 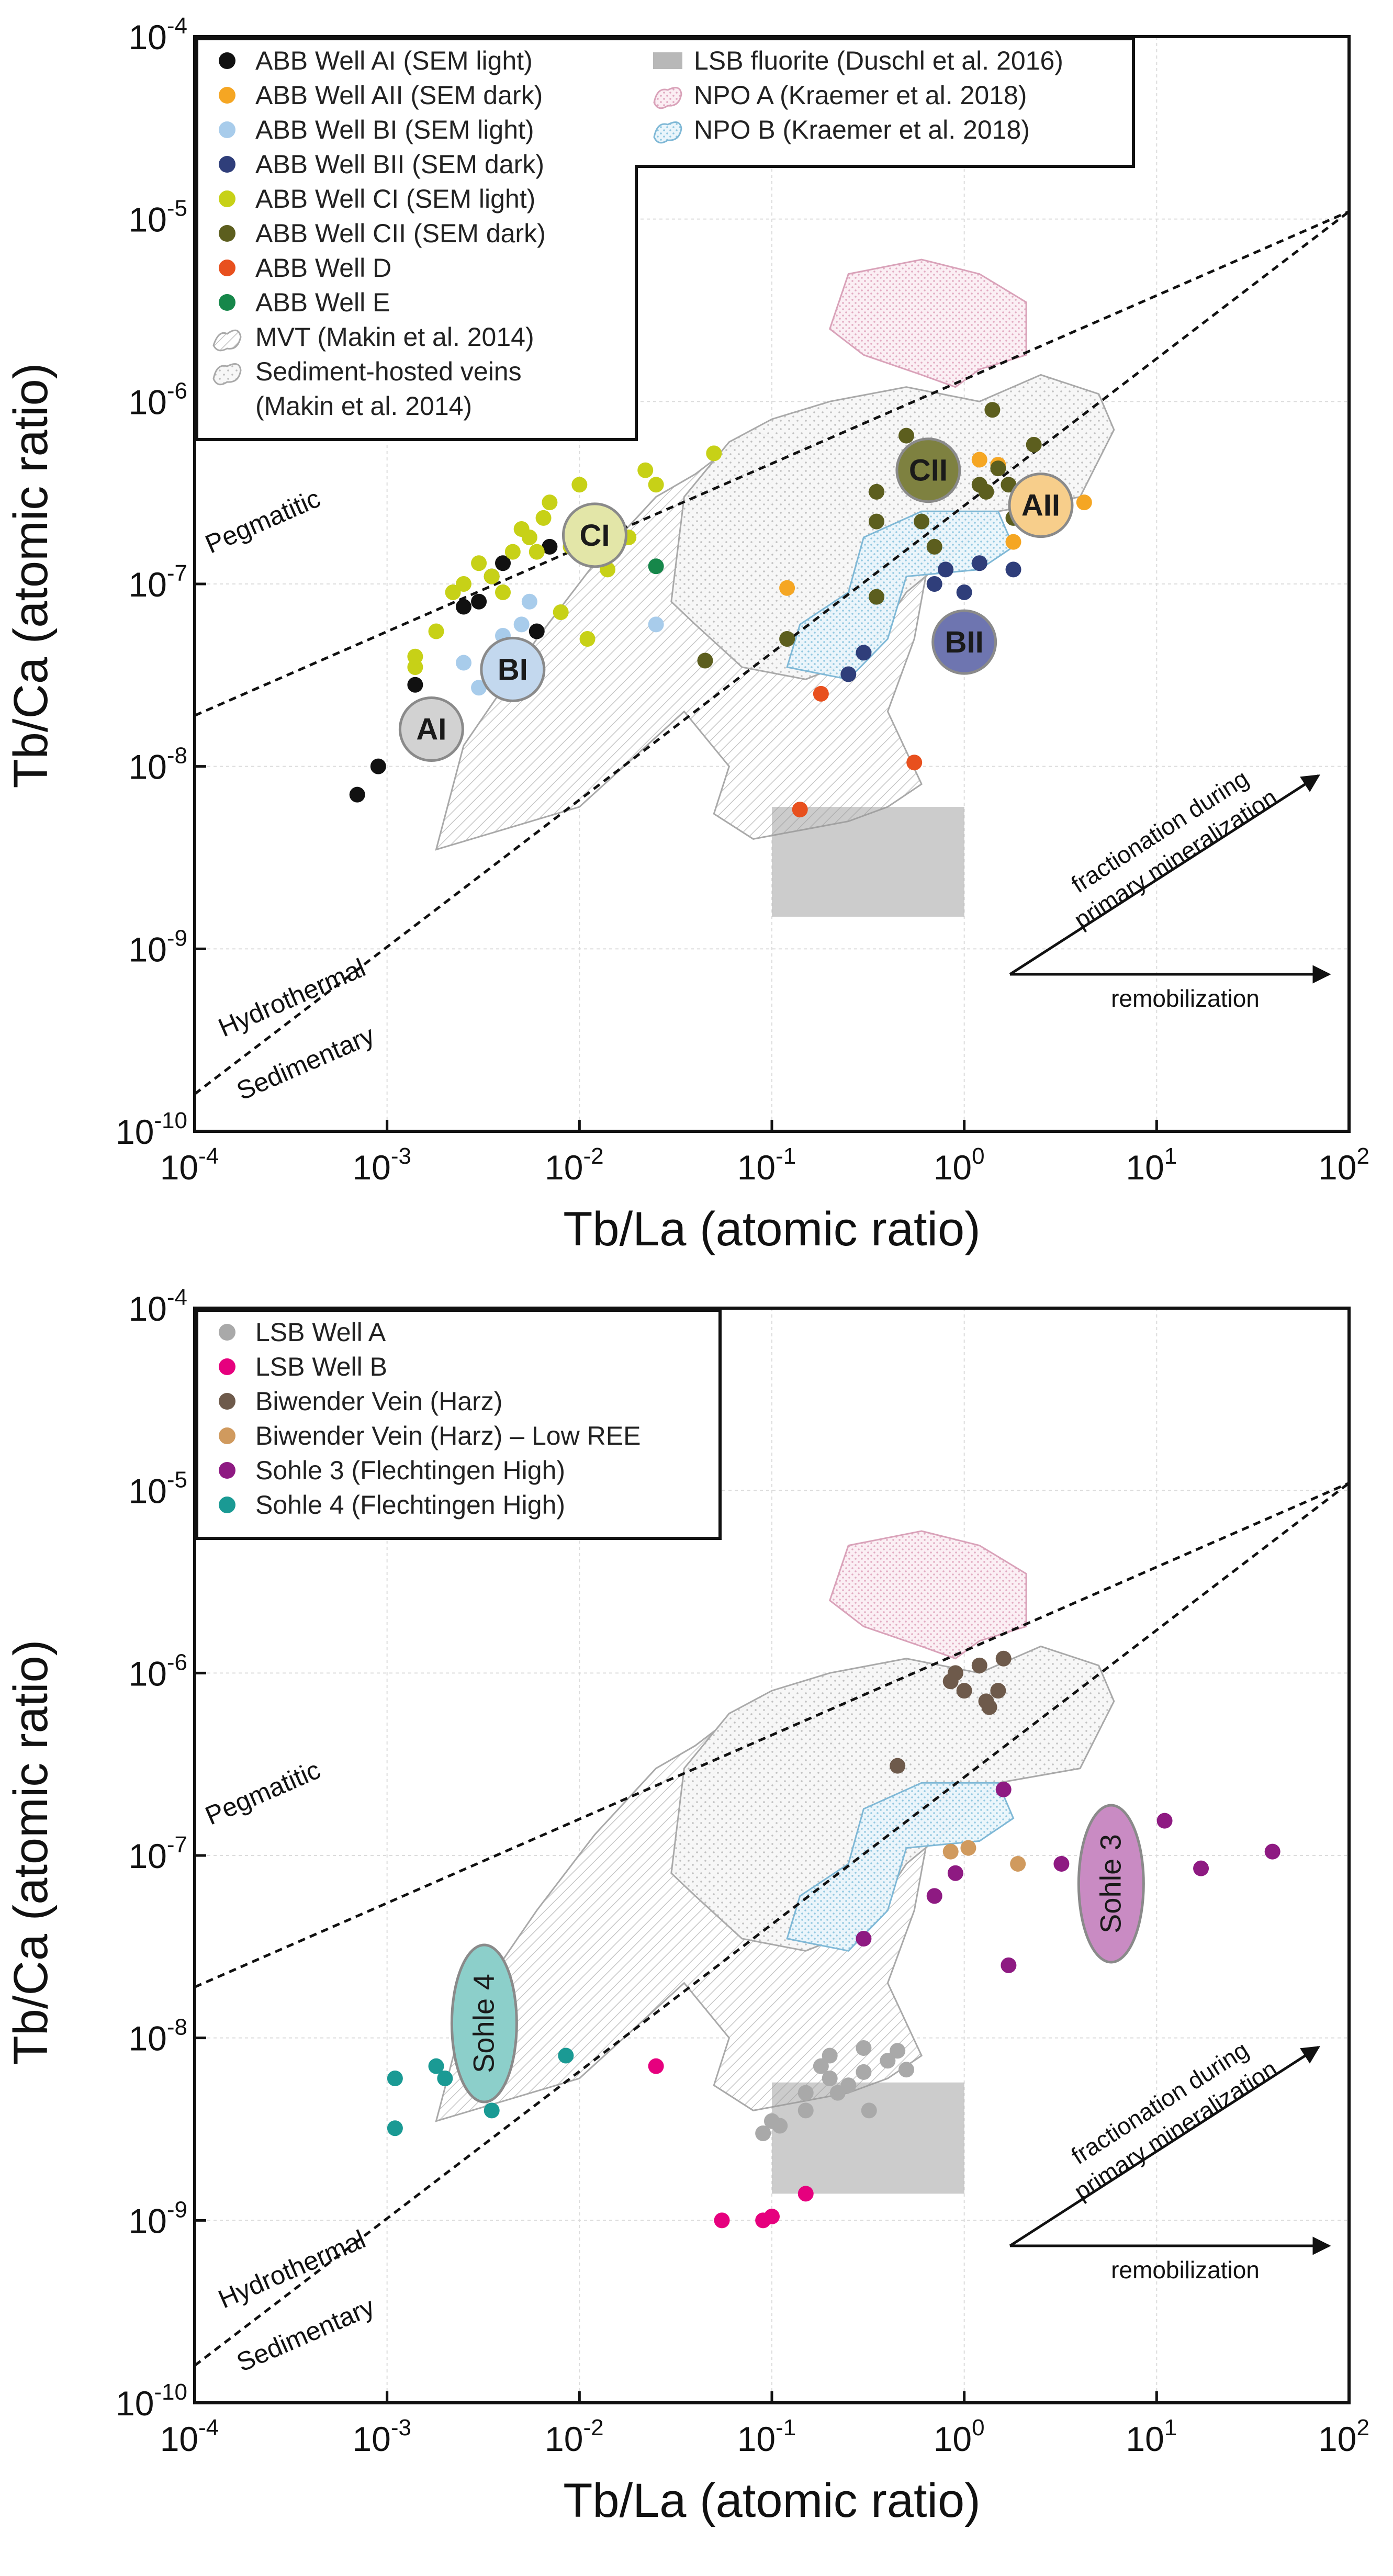 I want to click on x-tick-label: 10⁻³, so click(x=381, y=2436).